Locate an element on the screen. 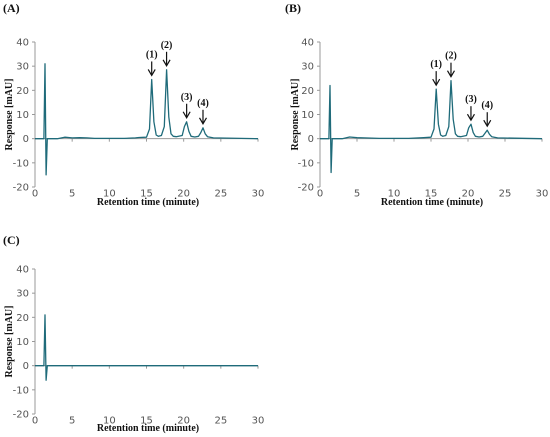 This screenshot has width=550, height=437. panel-label: (B) is located at coordinates (293, 8).